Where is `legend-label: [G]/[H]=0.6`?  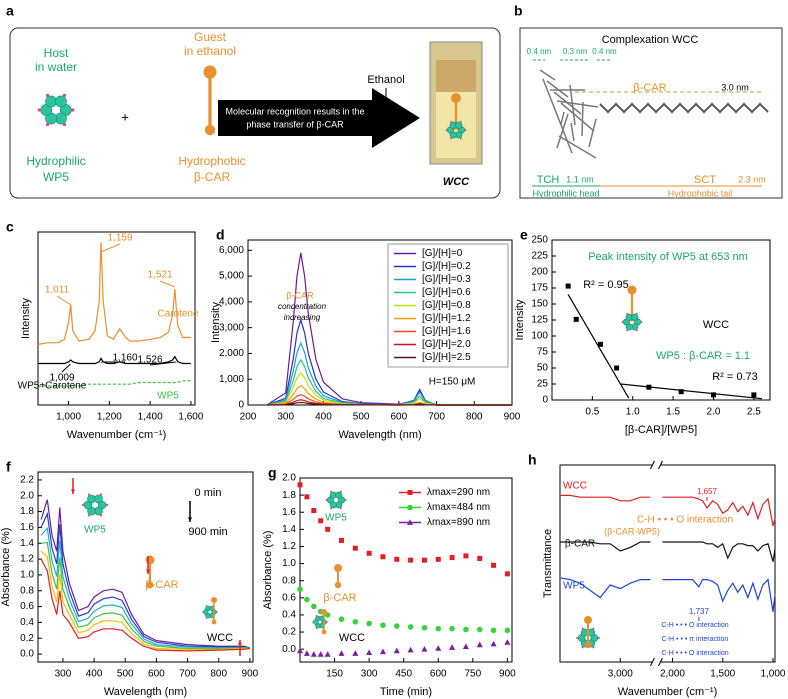
legend-label: [G]/[H]=0.6 is located at coordinates (446, 292).